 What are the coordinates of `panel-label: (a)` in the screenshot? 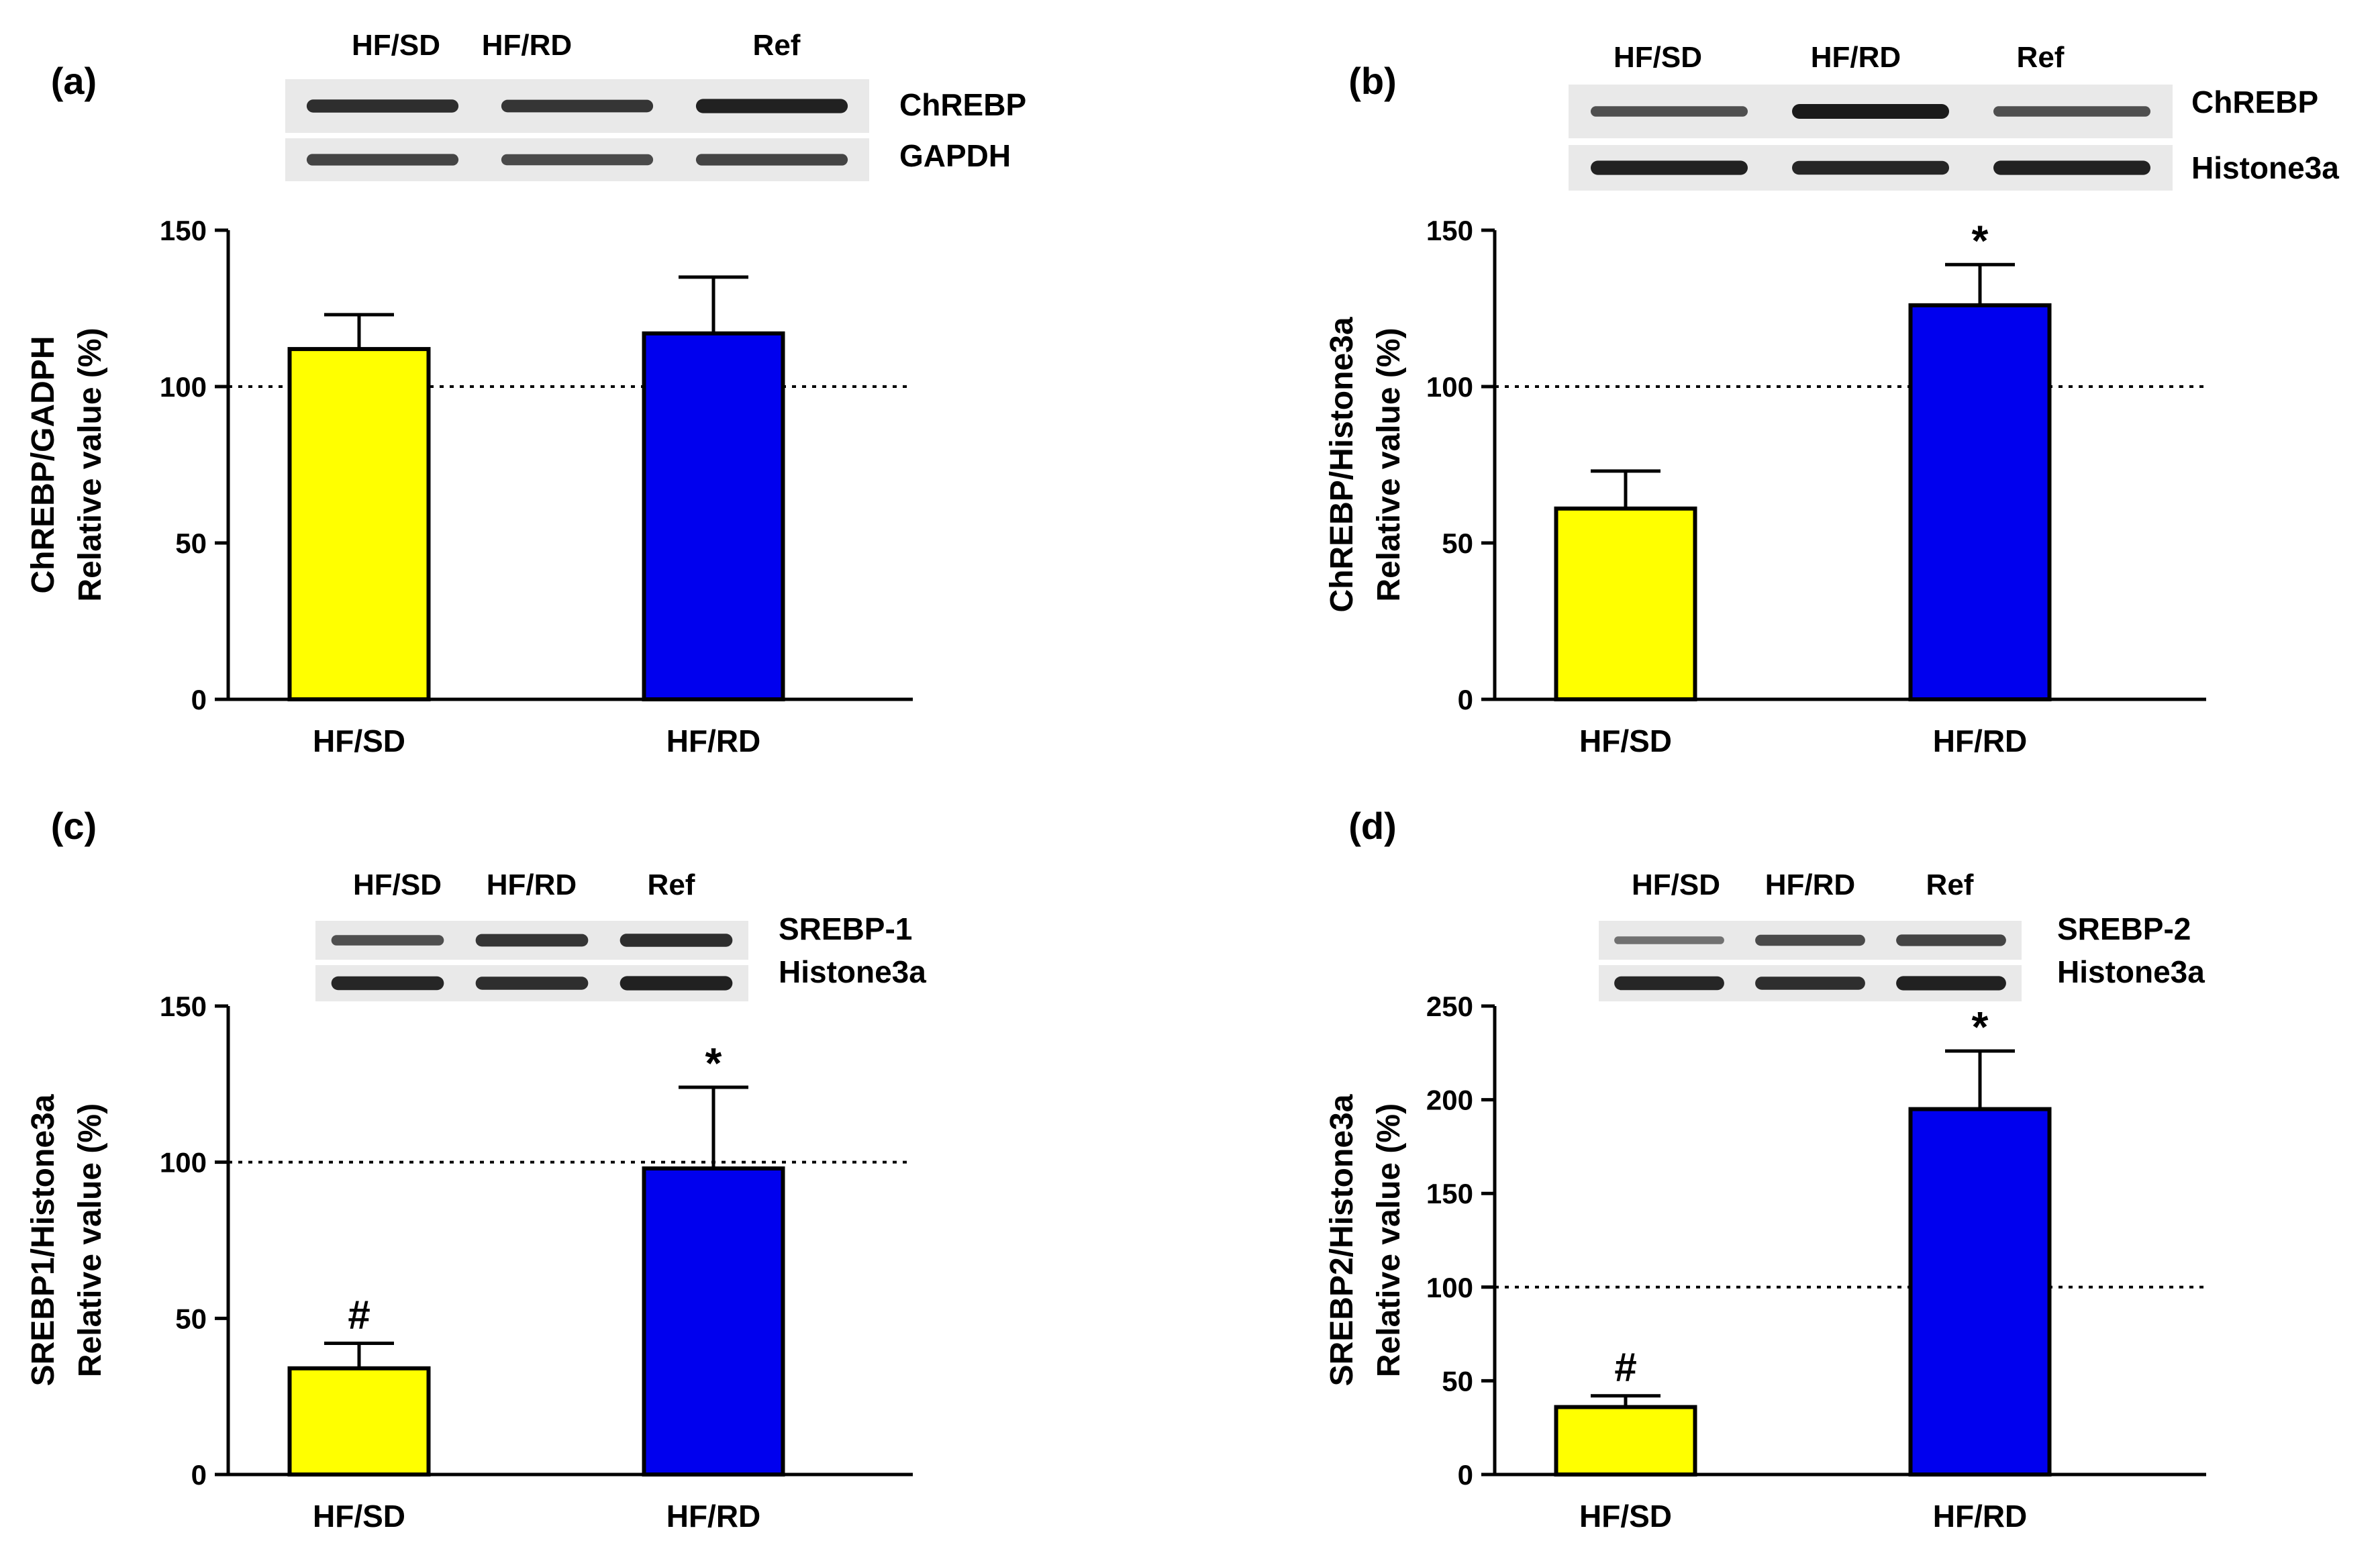 It's located at (74, 81).